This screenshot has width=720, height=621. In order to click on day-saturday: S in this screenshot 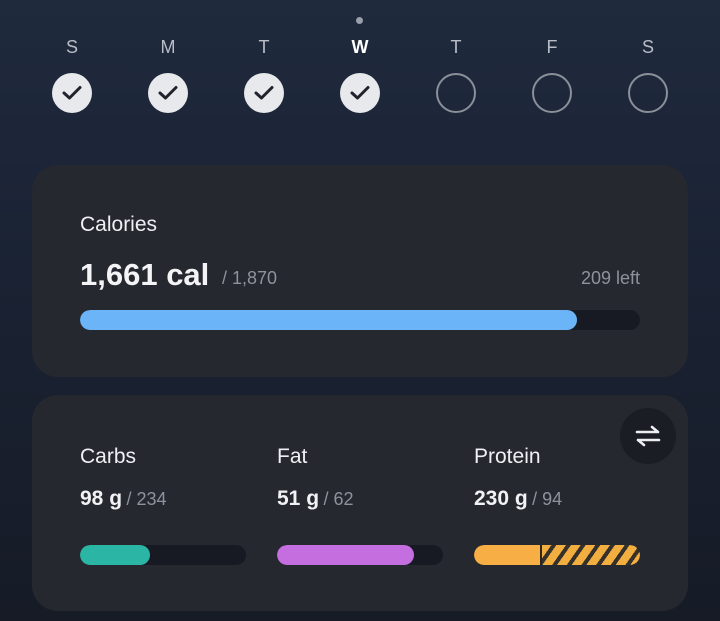, I will do `click(648, 74)`.